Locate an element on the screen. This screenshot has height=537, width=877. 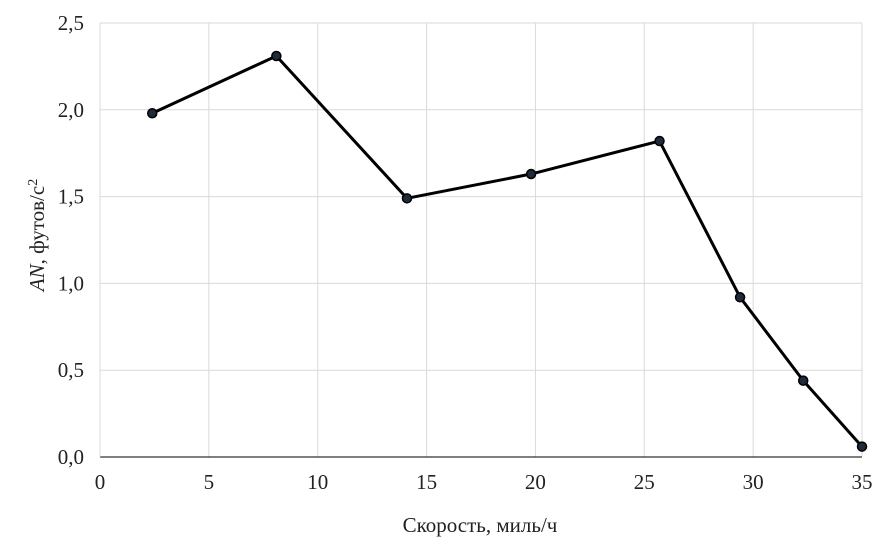
x-tick-label: 30 is located at coordinates (753, 482).